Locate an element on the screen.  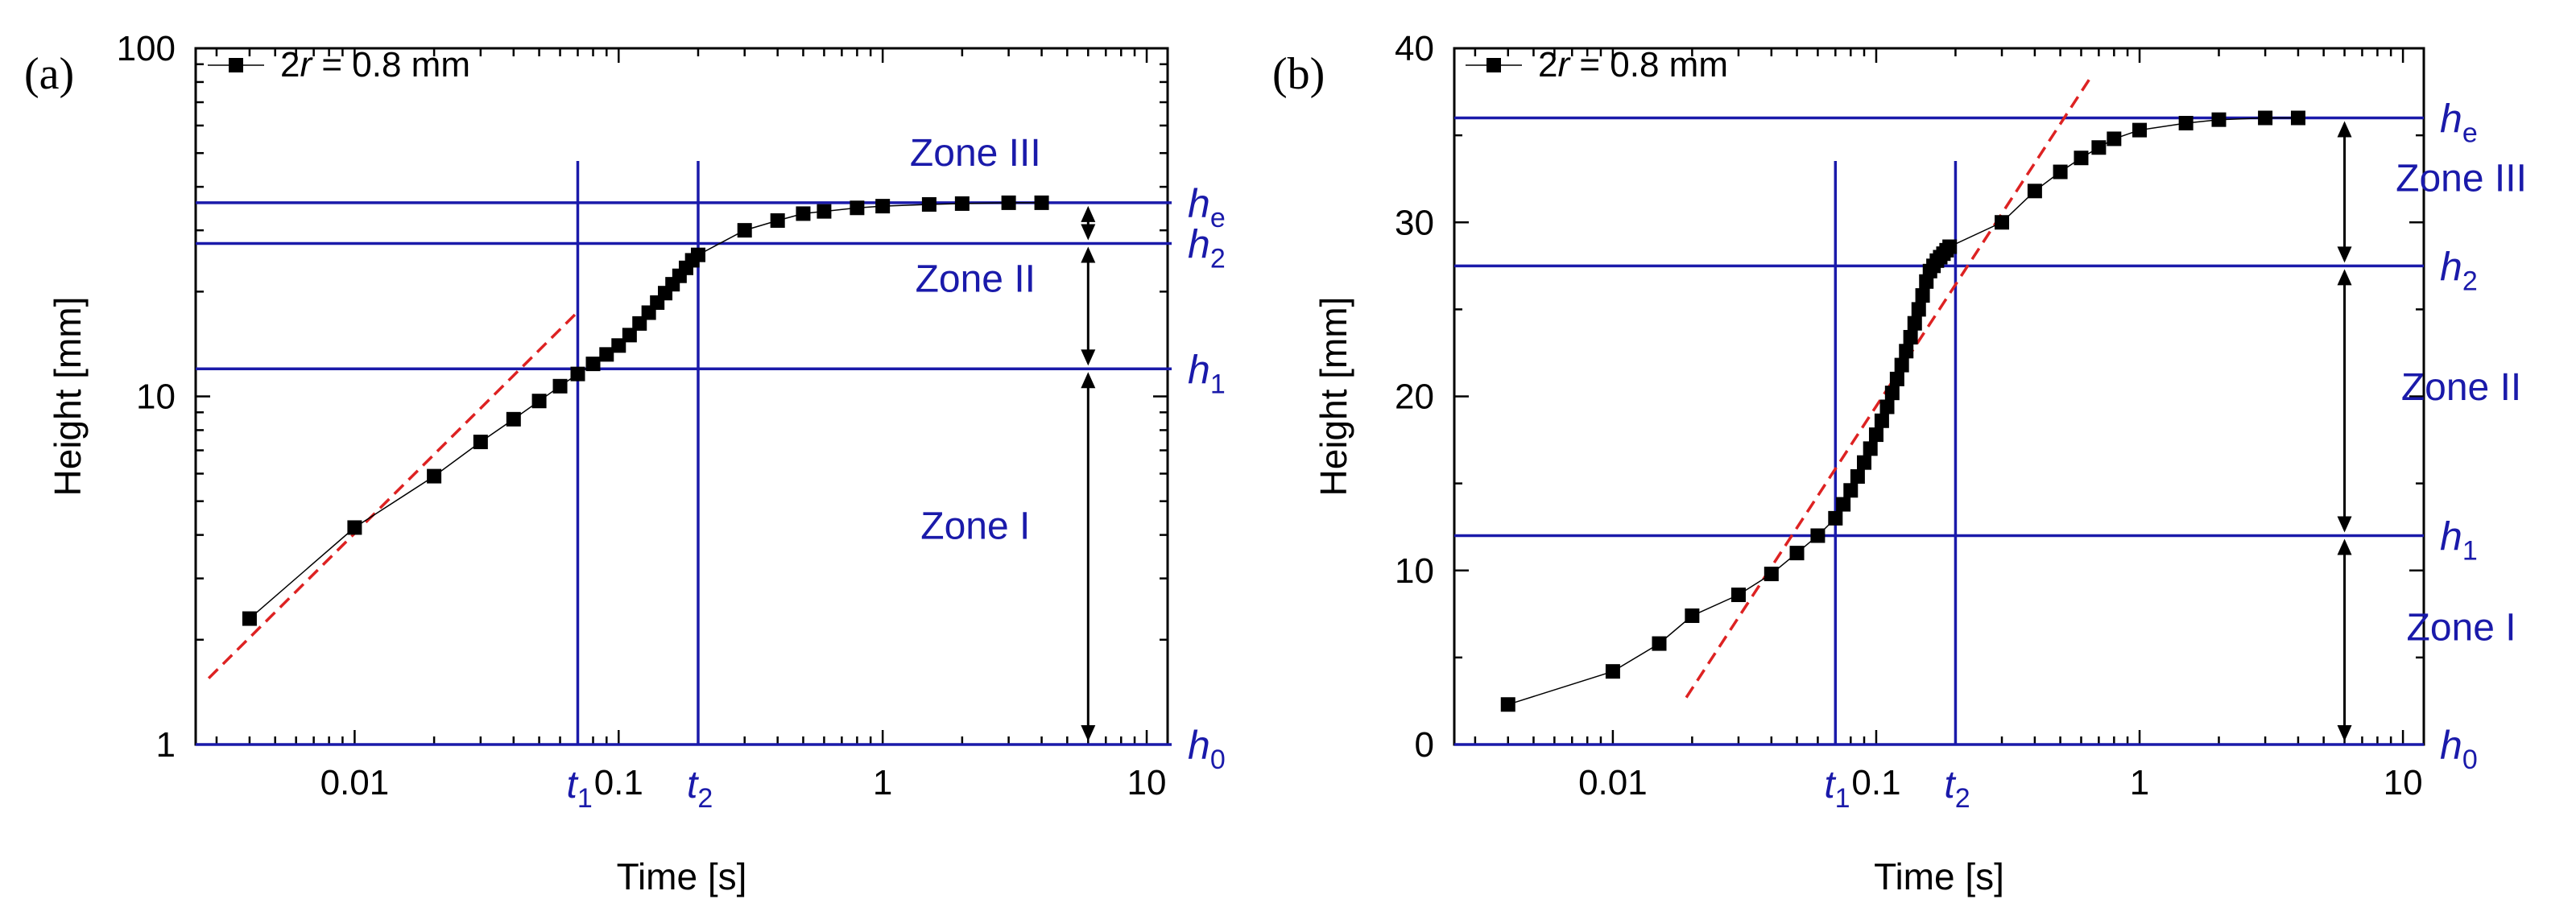
level-label-sub: 1 is located at coordinates (1218, 384).